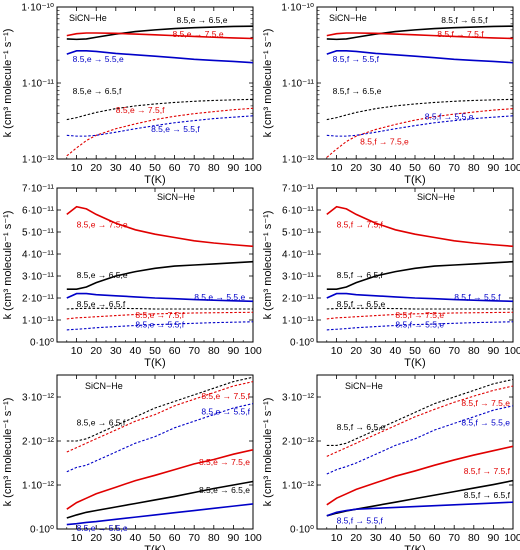 Image resolution: width=520 pixels, height=550 pixels. I want to click on series-label-8-5-e-to-6-5-f: 8.5,e → 6.5,f, so click(101, 423).